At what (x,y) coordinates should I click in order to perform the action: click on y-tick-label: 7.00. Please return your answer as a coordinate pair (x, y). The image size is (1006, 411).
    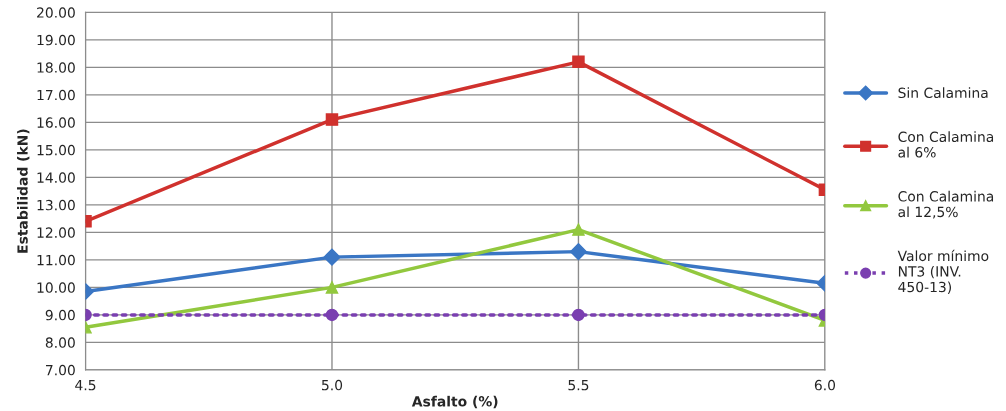
    Looking at the image, I should click on (60, 370).